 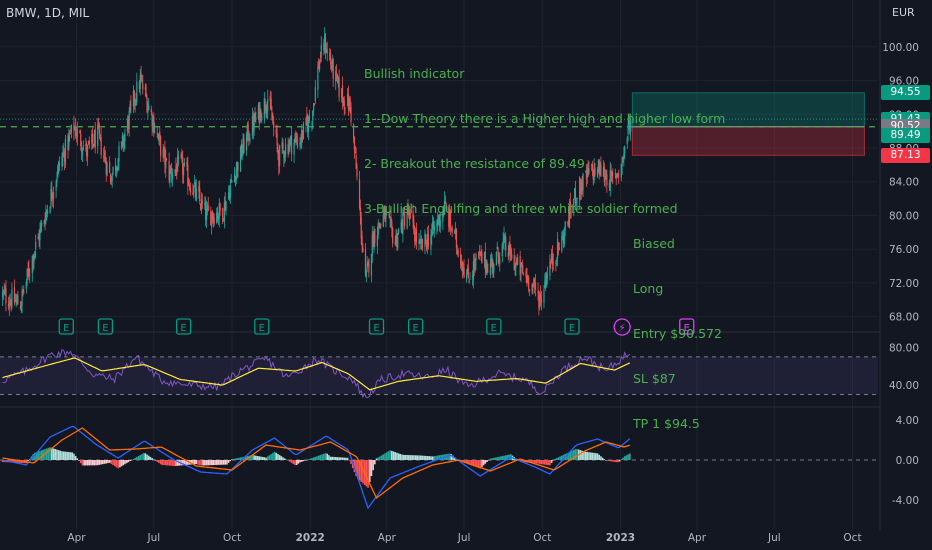 What do you see at coordinates (66, 326) in the screenshot?
I see `event-marker-shape` at bounding box center [66, 326].